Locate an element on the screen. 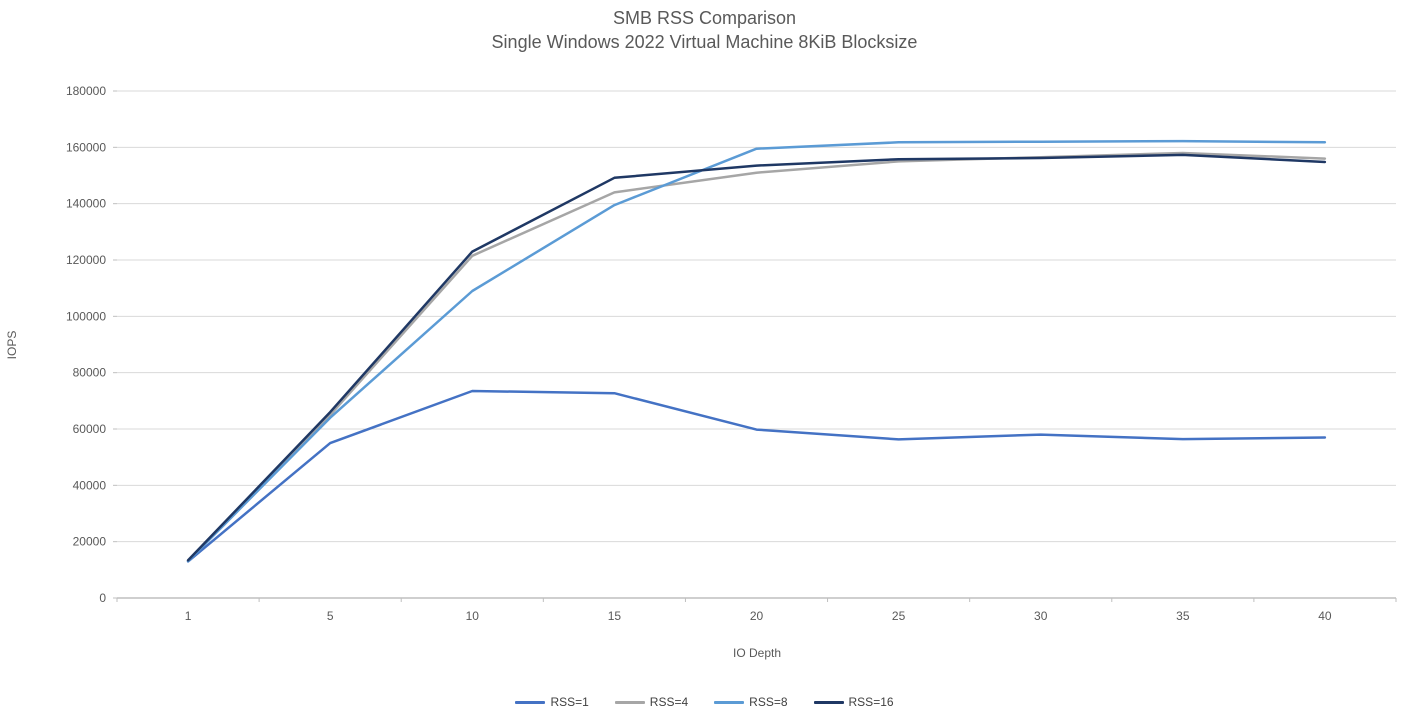 This screenshot has height=724, width=1409. x-tick-label: 40 is located at coordinates (1325, 616).